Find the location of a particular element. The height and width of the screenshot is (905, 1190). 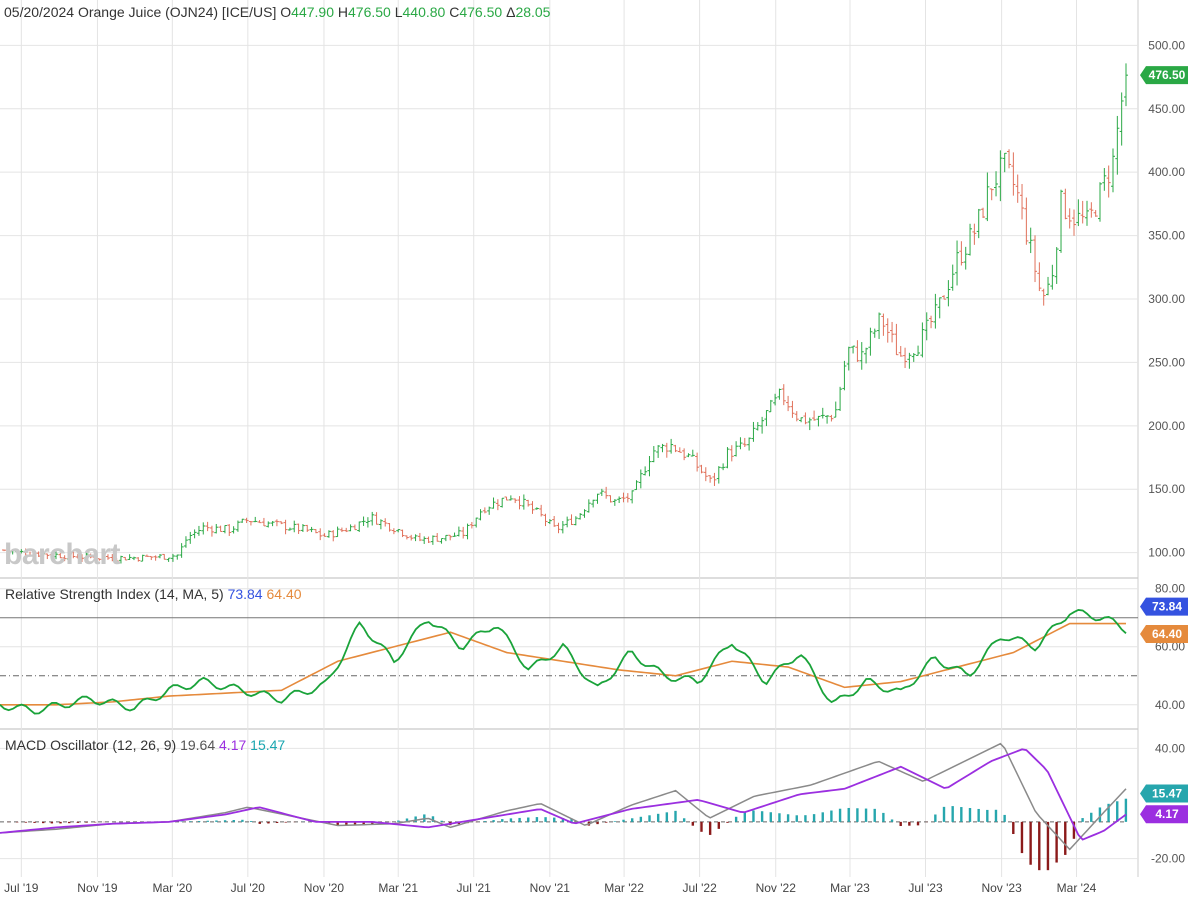

header-open: 447.90 is located at coordinates (312, 12).